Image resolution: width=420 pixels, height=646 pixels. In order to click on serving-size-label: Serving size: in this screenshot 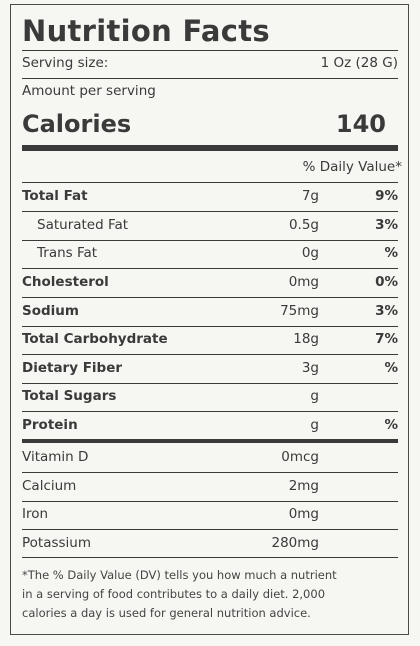, I will do `click(65, 63)`.